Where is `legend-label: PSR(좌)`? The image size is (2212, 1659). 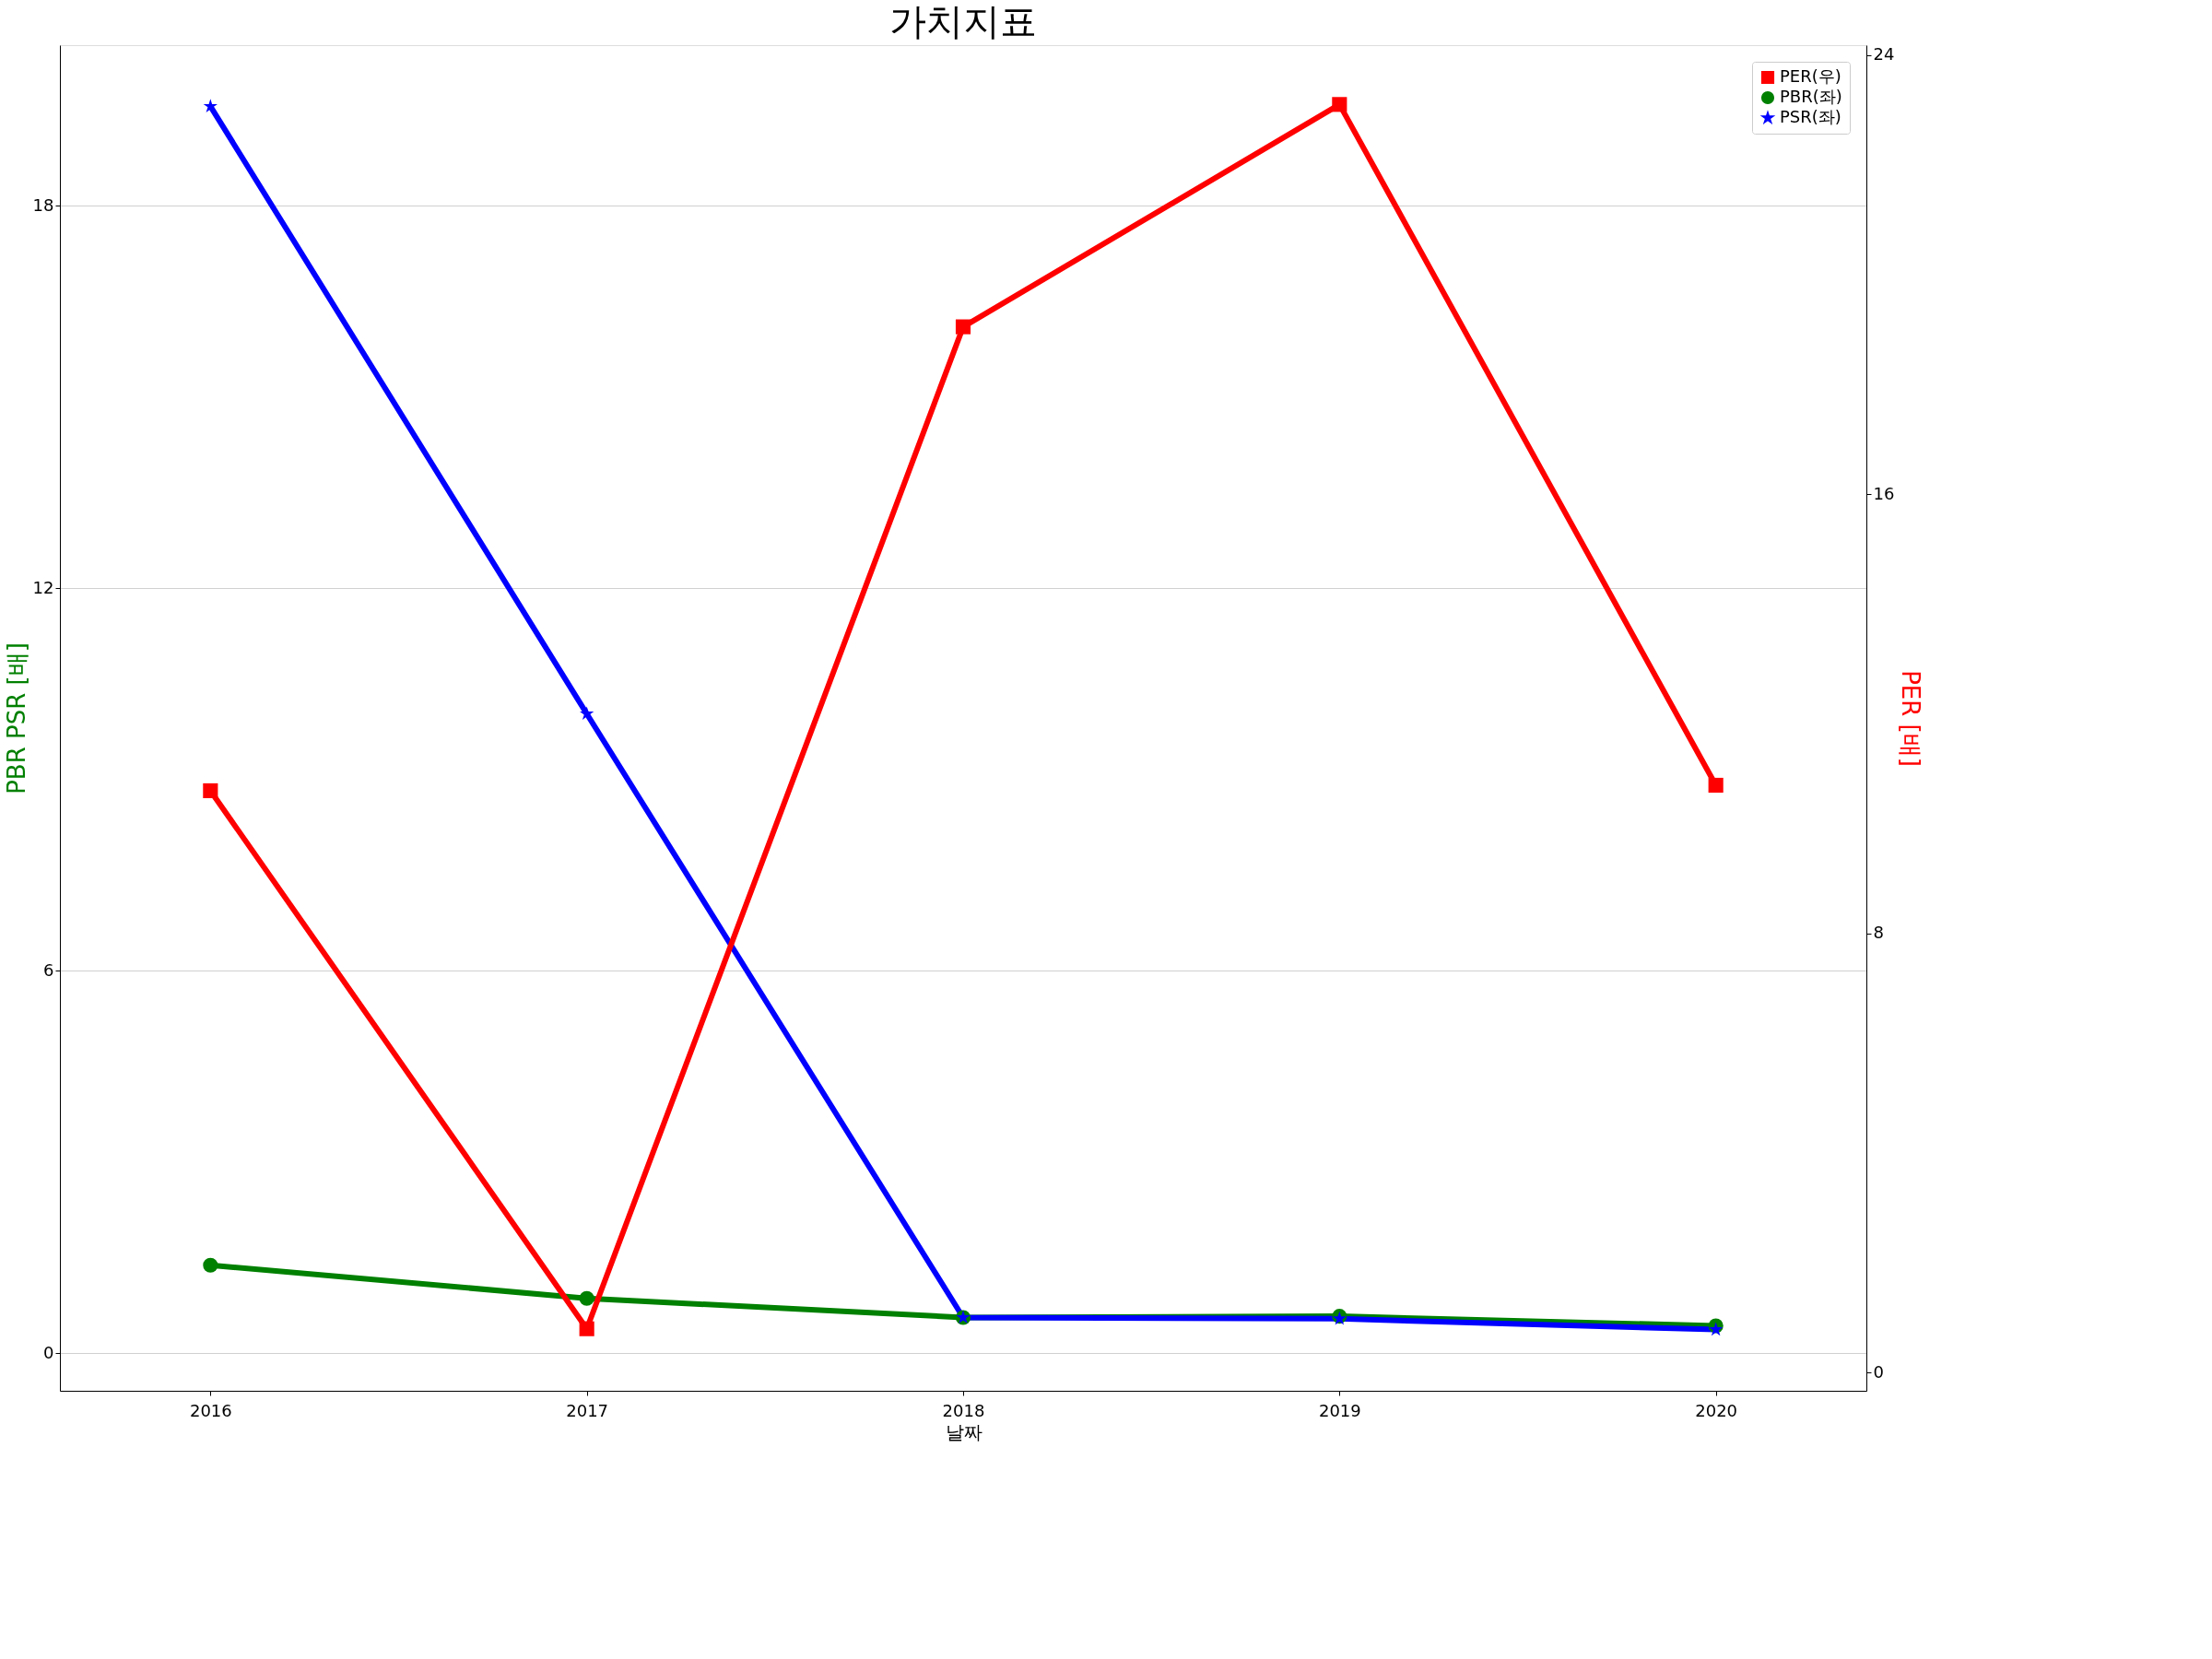
legend-label: PSR(좌) is located at coordinates (1810, 116).